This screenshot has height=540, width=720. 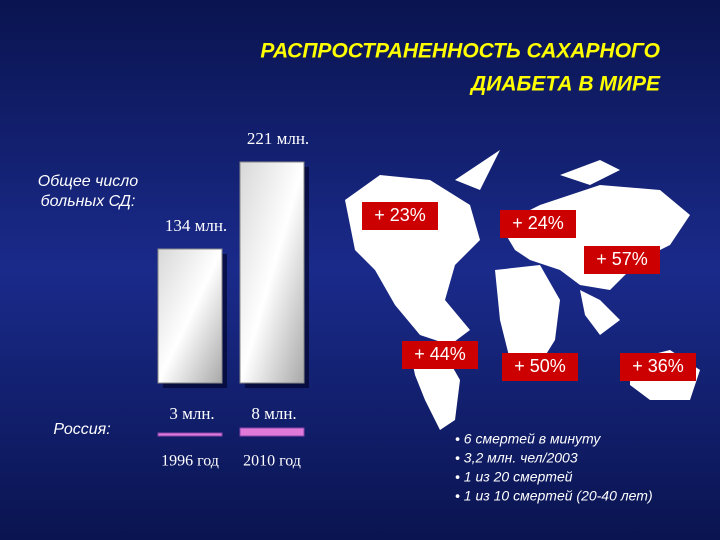 What do you see at coordinates (88, 181) in the screenshot?
I see `y-label: Общее число` at bounding box center [88, 181].